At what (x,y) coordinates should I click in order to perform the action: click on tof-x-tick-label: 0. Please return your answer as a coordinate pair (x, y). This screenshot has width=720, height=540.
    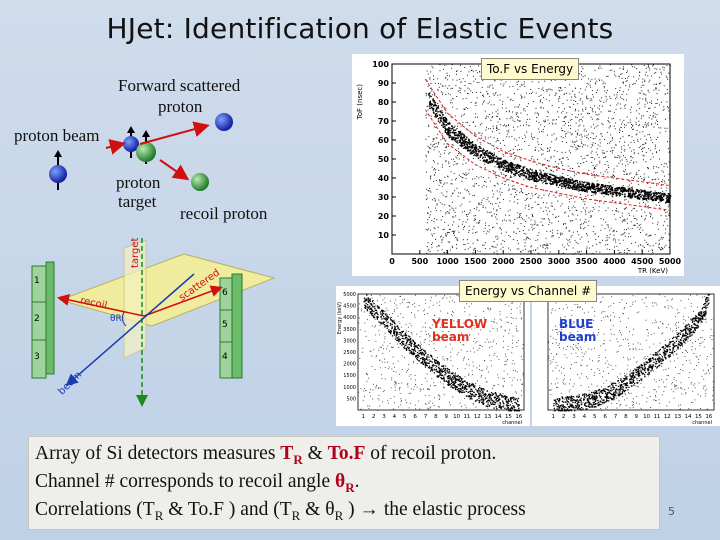
    Looking at the image, I should click on (392, 261).